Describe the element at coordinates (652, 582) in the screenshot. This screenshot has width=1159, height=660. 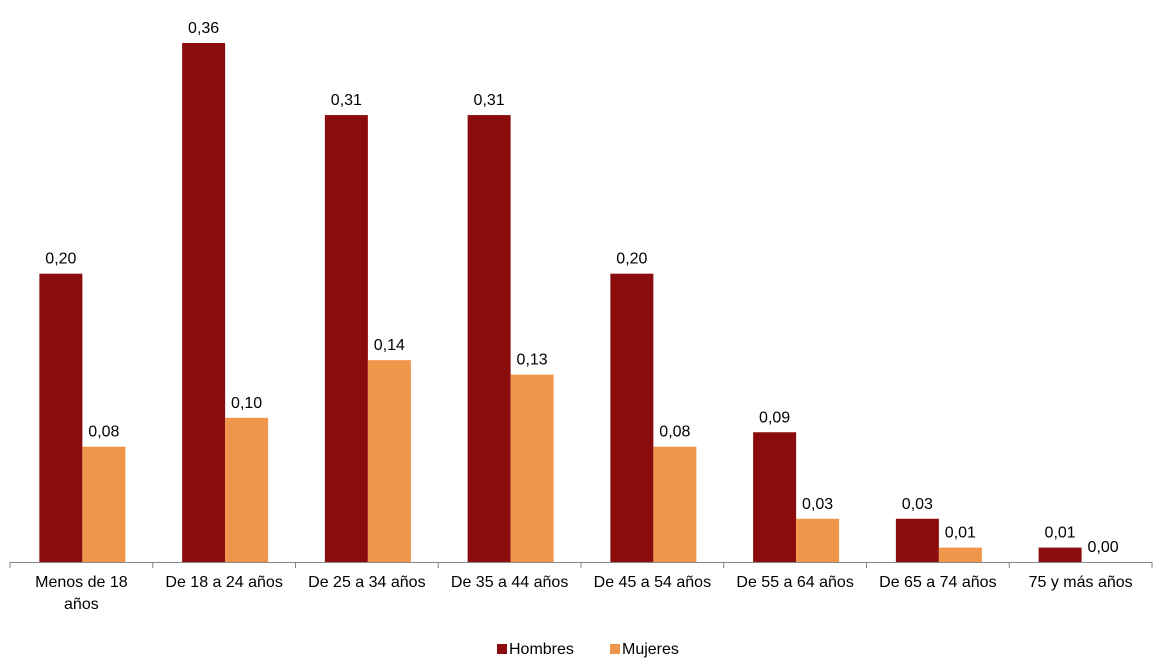
I see `category-label-4: De 45 a 54 años` at that location.